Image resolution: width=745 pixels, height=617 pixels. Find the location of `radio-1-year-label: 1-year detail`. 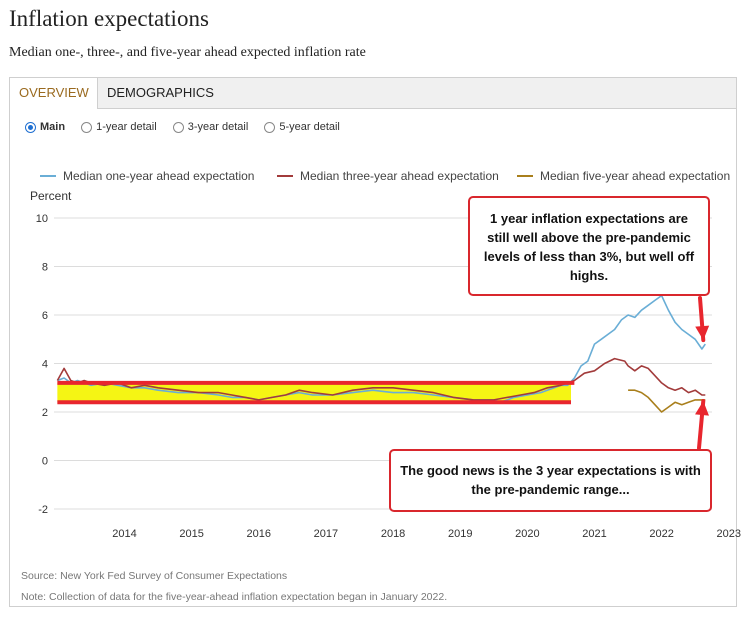

radio-1-year-label: 1-year detail is located at coordinates (126, 127).